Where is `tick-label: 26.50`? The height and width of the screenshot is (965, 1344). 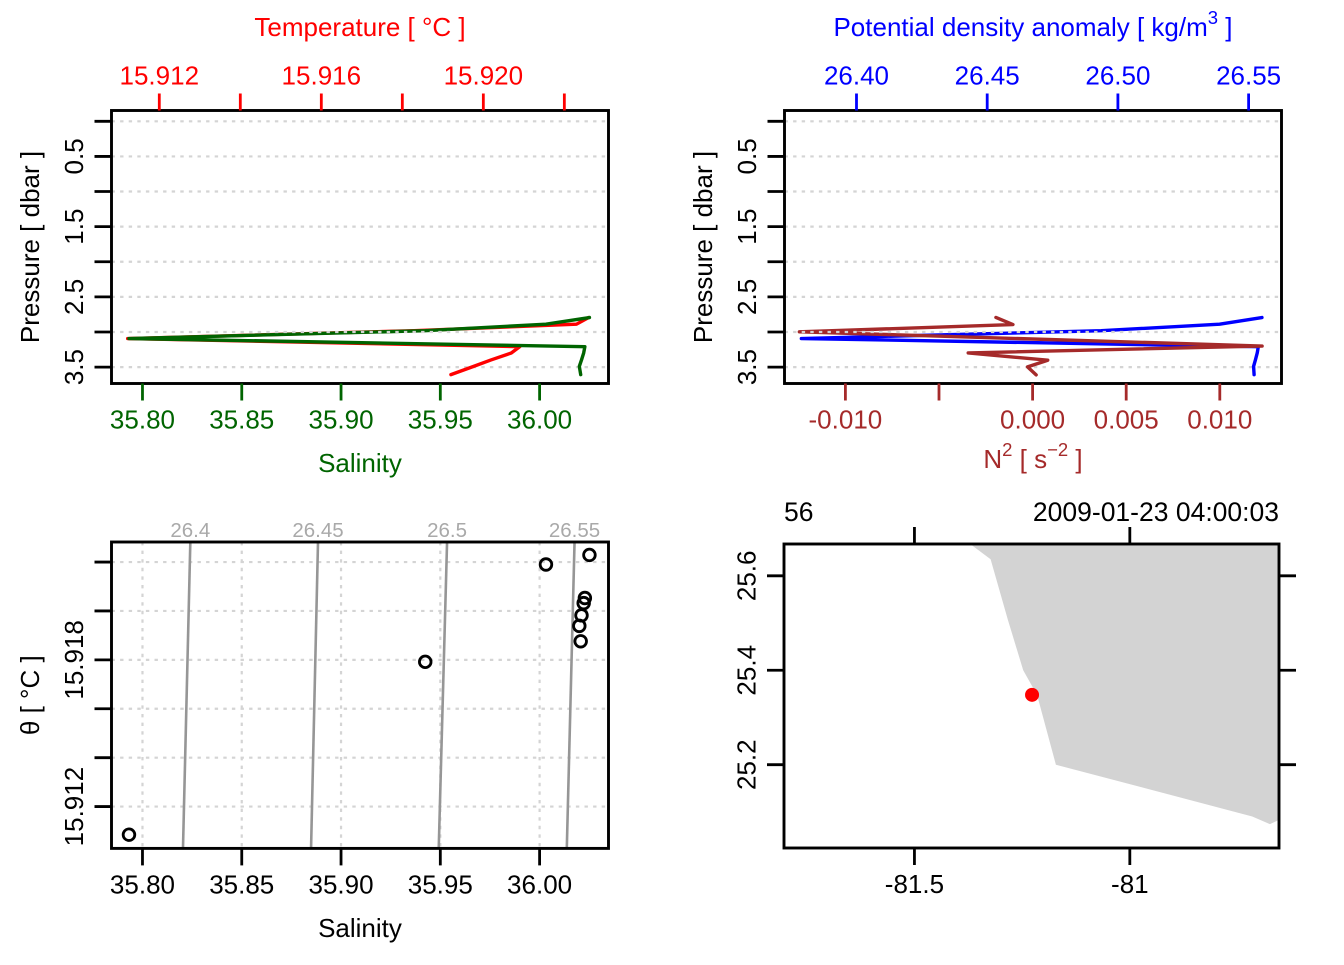 tick-label: 26.50 is located at coordinates (1117, 76).